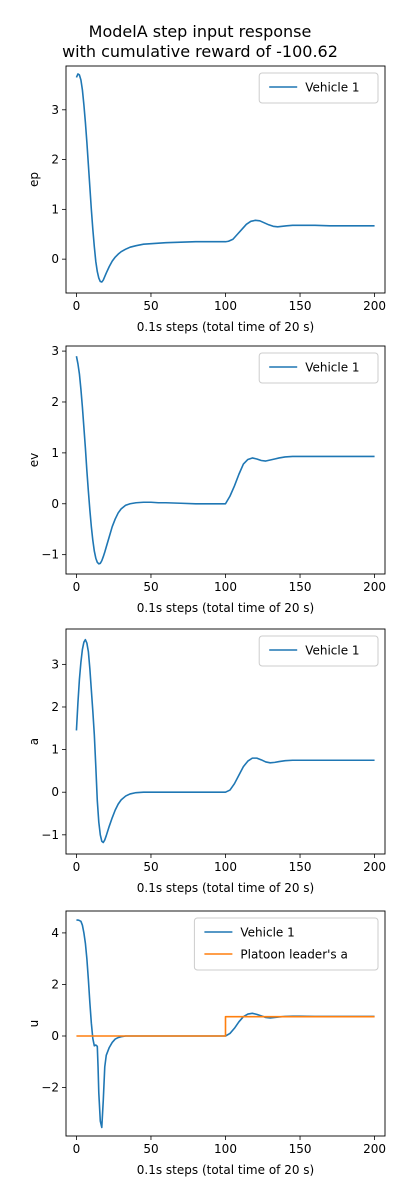  What do you see at coordinates (55, 933) in the screenshot?
I see `y-tick-label: 4` at bounding box center [55, 933].